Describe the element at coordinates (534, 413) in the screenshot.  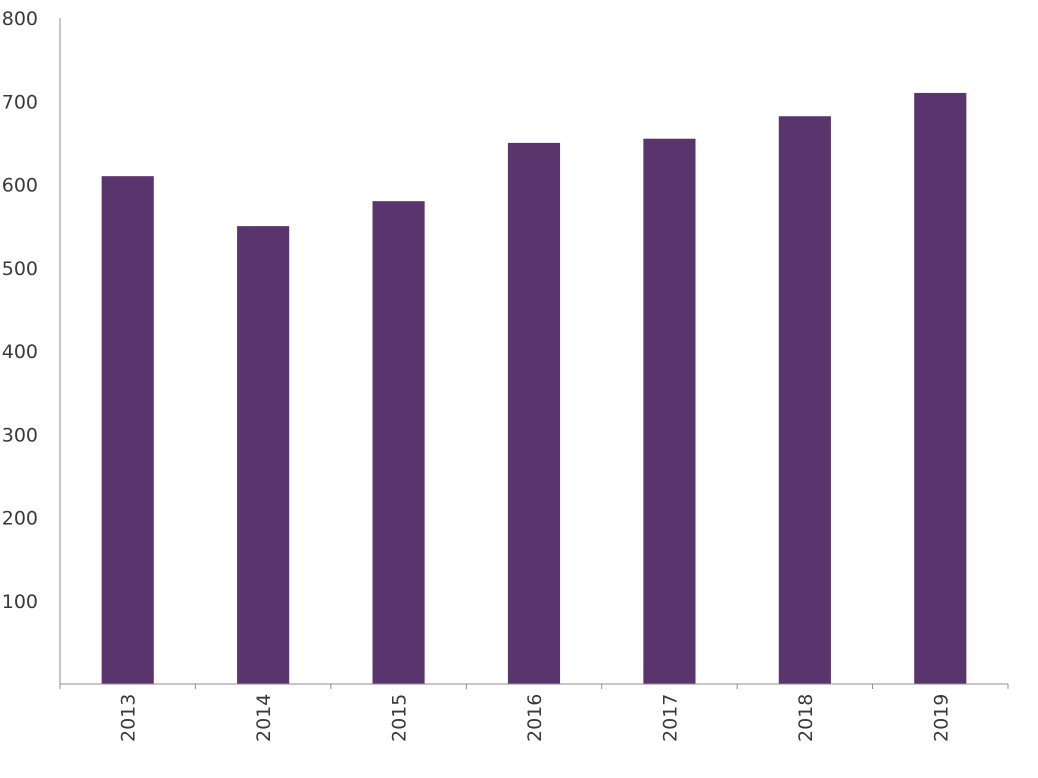
I see `bar-2016` at that location.